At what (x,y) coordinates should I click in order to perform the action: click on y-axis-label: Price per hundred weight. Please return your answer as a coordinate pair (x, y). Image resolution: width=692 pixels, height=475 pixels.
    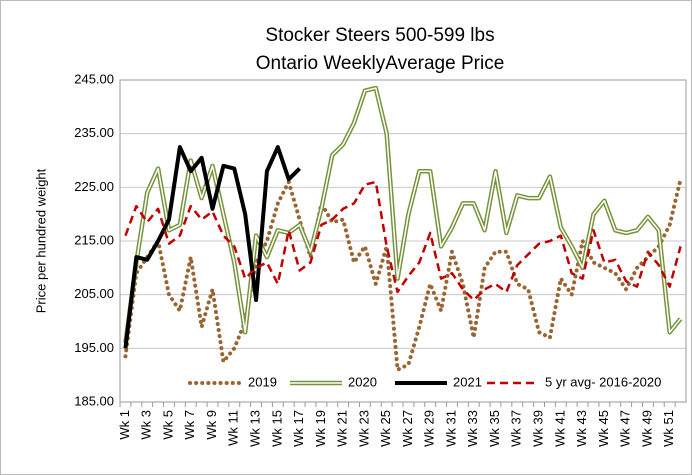
    Looking at the image, I should click on (40, 240).